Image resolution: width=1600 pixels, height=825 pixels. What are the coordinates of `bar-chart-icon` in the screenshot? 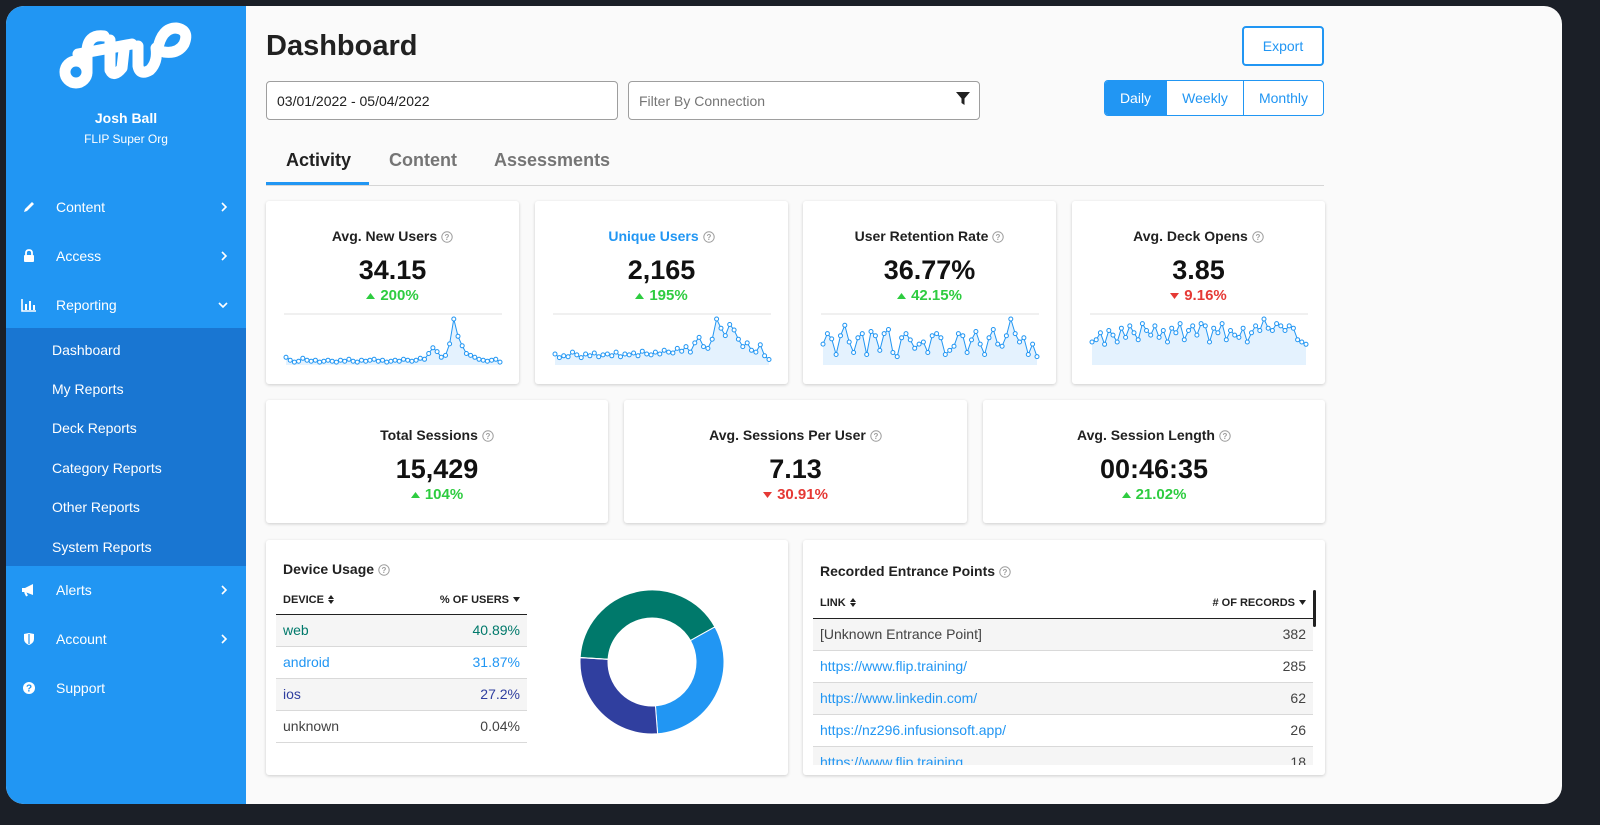 It's located at (29, 305).